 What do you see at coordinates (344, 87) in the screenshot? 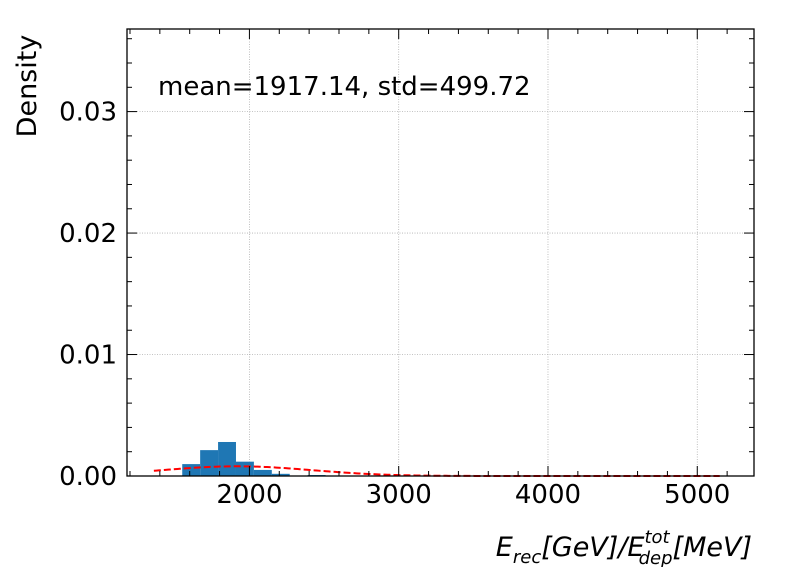
I see `fit-stats-annotation: mean=1917.14, std=499.72` at bounding box center [344, 87].